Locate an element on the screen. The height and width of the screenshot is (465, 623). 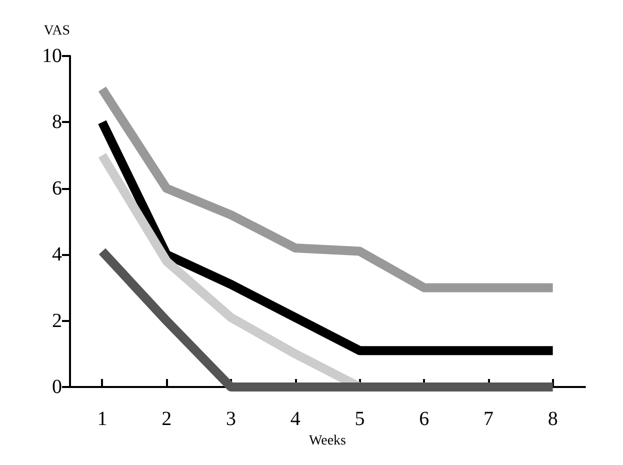
y-tick-label: 0 is located at coordinates (57, 387).